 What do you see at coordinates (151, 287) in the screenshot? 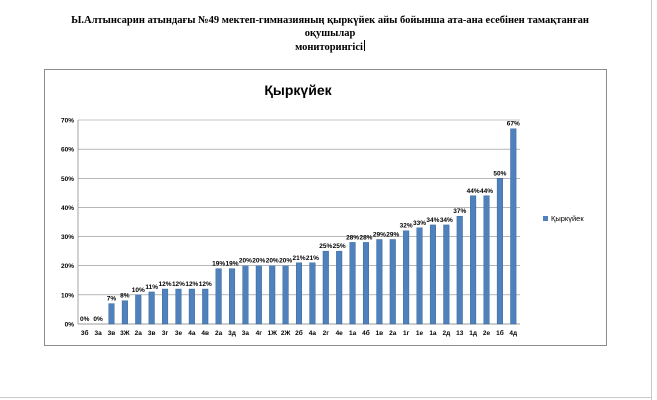
I see `data-label: 11%` at bounding box center [151, 287].